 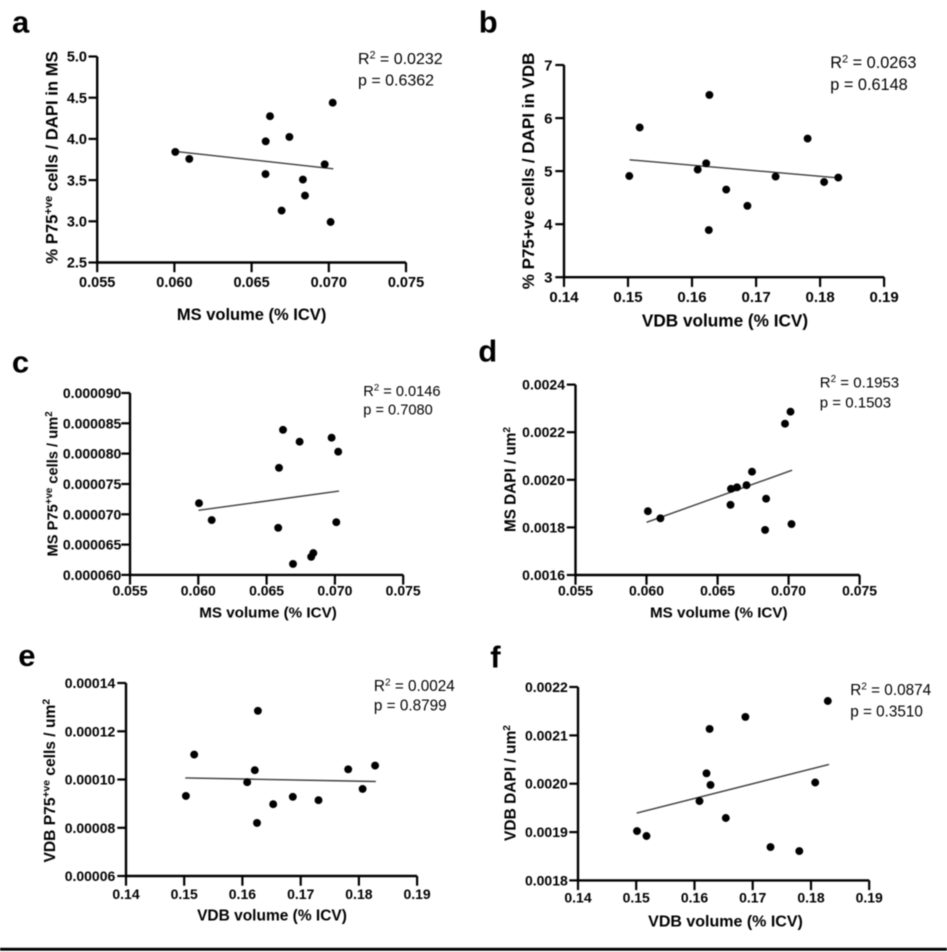 I want to click on svg-text: R2 = 0.0146, so click(x=401, y=391).